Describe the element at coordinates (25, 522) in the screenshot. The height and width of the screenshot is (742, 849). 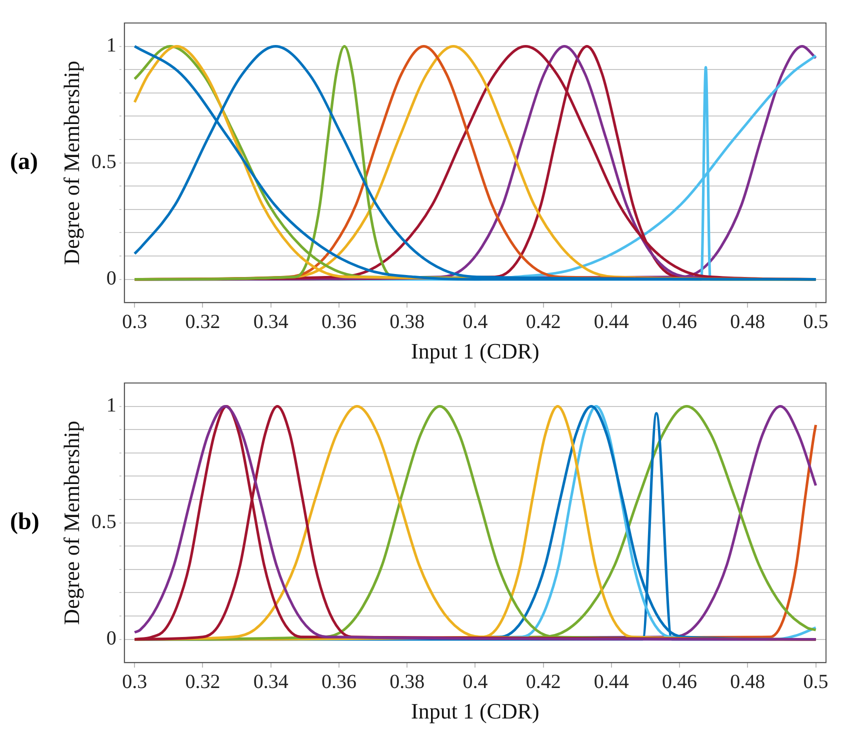
I see `text: (b)` at that location.